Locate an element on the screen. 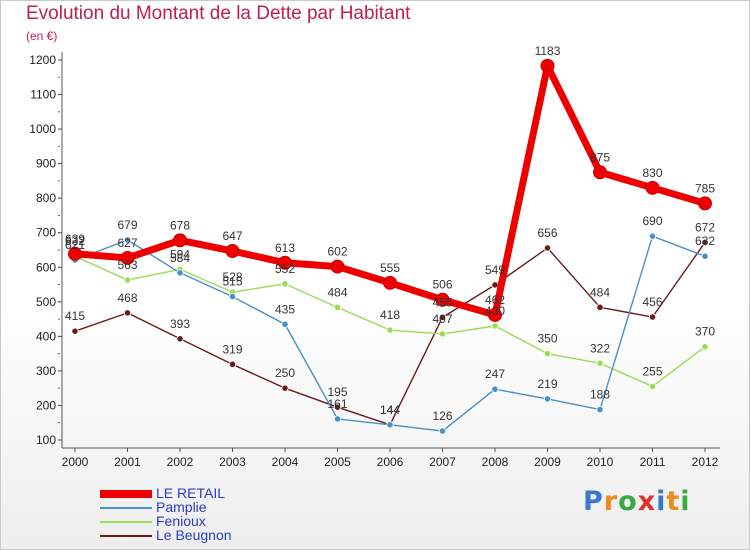 Image resolution: width=750 pixels, height=550 pixels. logo-letter: o is located at coordinates (628, 501).